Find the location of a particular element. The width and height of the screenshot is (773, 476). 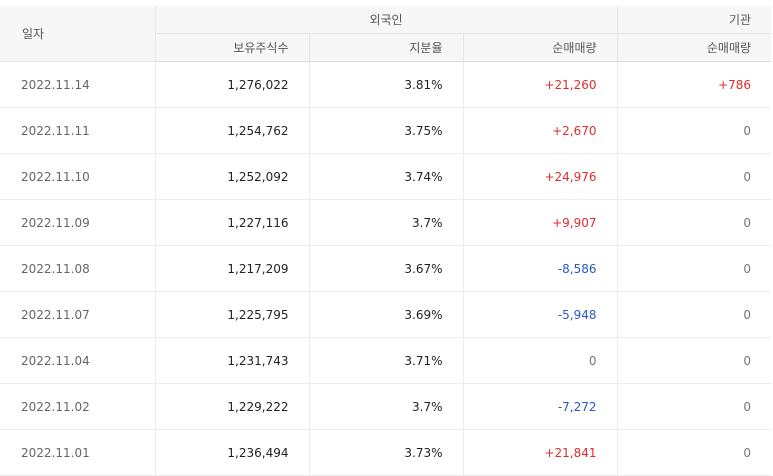

foreign-net-volume-column-header: 순매매량 is located at coordinates (540, 47).